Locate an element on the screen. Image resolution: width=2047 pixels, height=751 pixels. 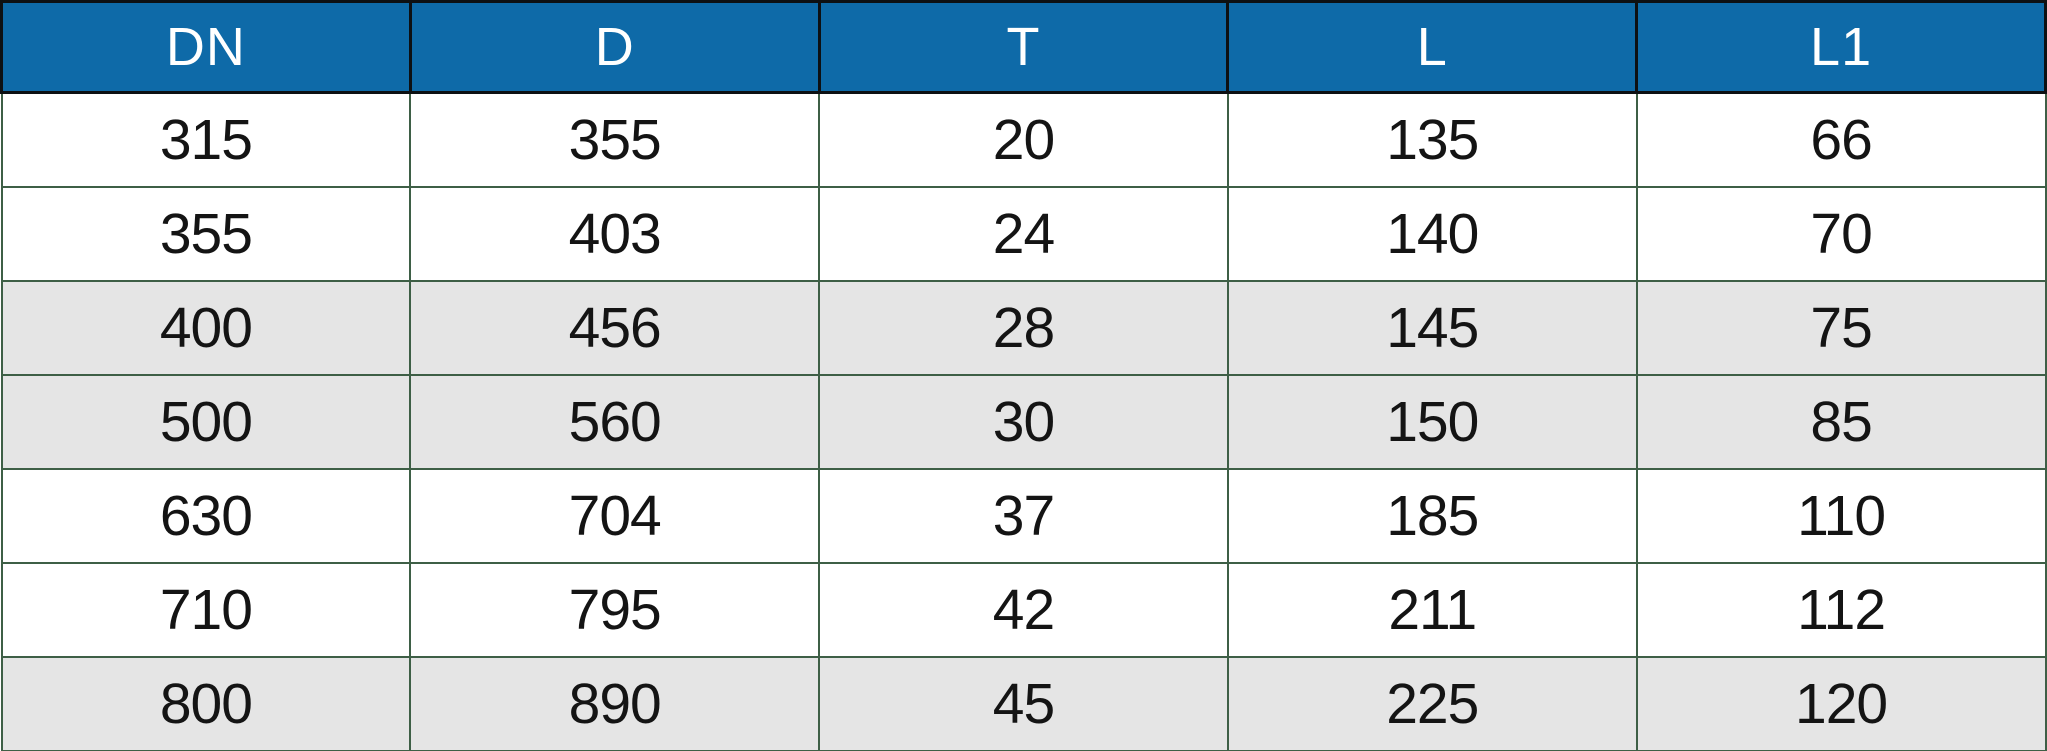
table-row: 500 560 30 150 85 is located at coordinates (1023, 422).